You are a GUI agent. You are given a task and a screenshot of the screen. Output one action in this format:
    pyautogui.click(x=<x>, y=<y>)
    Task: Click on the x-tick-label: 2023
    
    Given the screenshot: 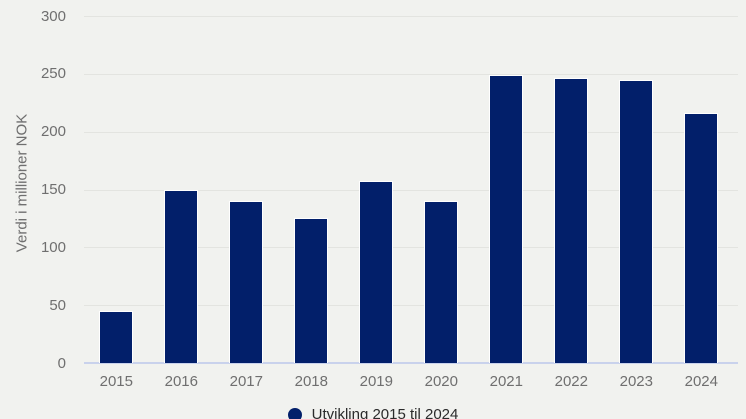 What is the action you would take?
    pyautogui.click(x=636, y=381)
    